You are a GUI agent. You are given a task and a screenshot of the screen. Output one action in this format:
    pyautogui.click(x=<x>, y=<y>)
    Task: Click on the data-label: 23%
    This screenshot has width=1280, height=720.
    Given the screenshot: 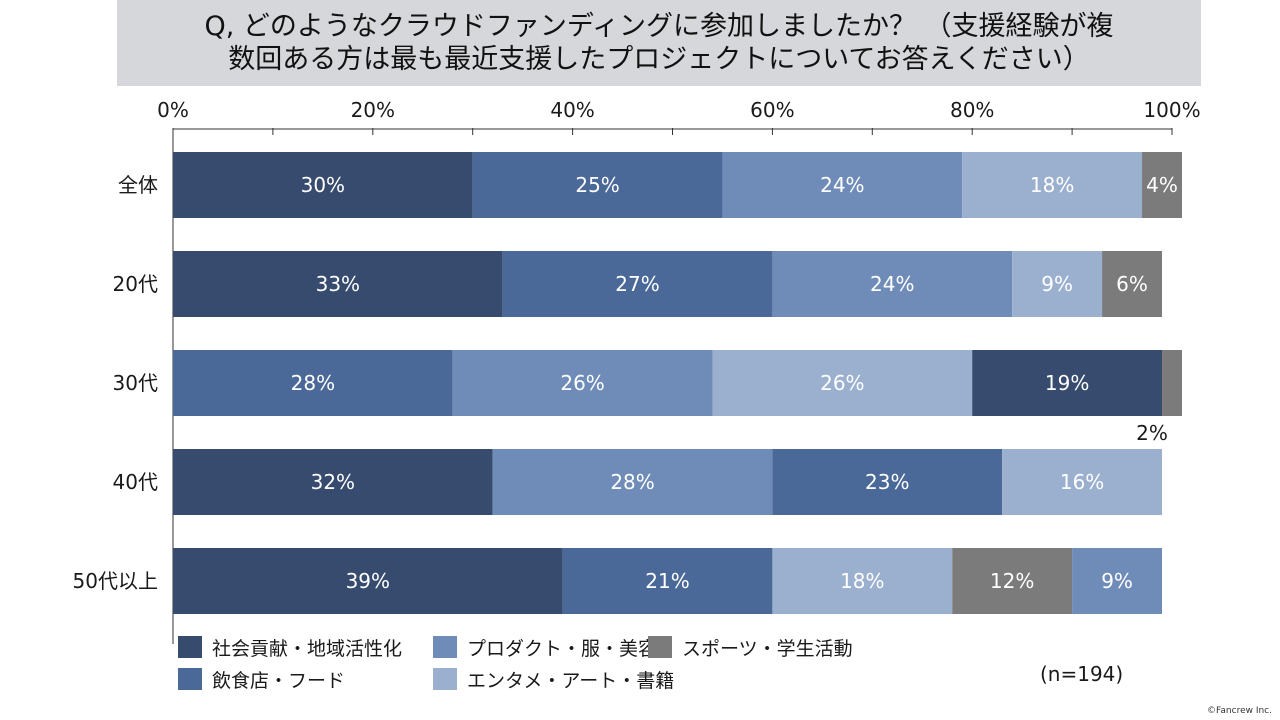 What is the action you would take?
    pyautogui.click(x=887, y=482)
    